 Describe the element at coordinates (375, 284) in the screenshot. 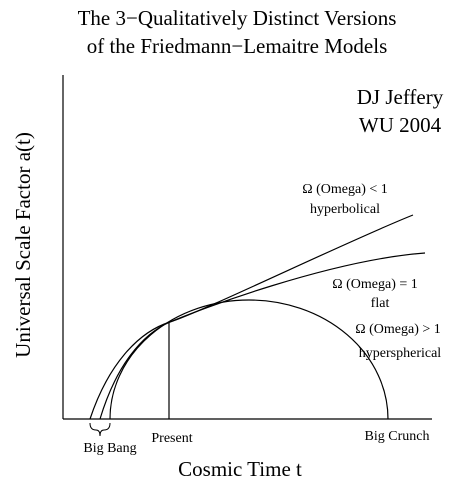

I see `curve-label: Ω (Omega) = 1` at that location.